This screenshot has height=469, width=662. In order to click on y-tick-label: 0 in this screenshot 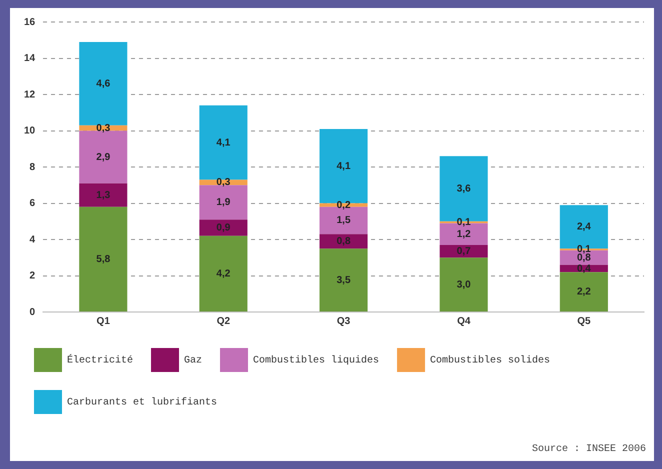, I will do `click(33, 312)`.